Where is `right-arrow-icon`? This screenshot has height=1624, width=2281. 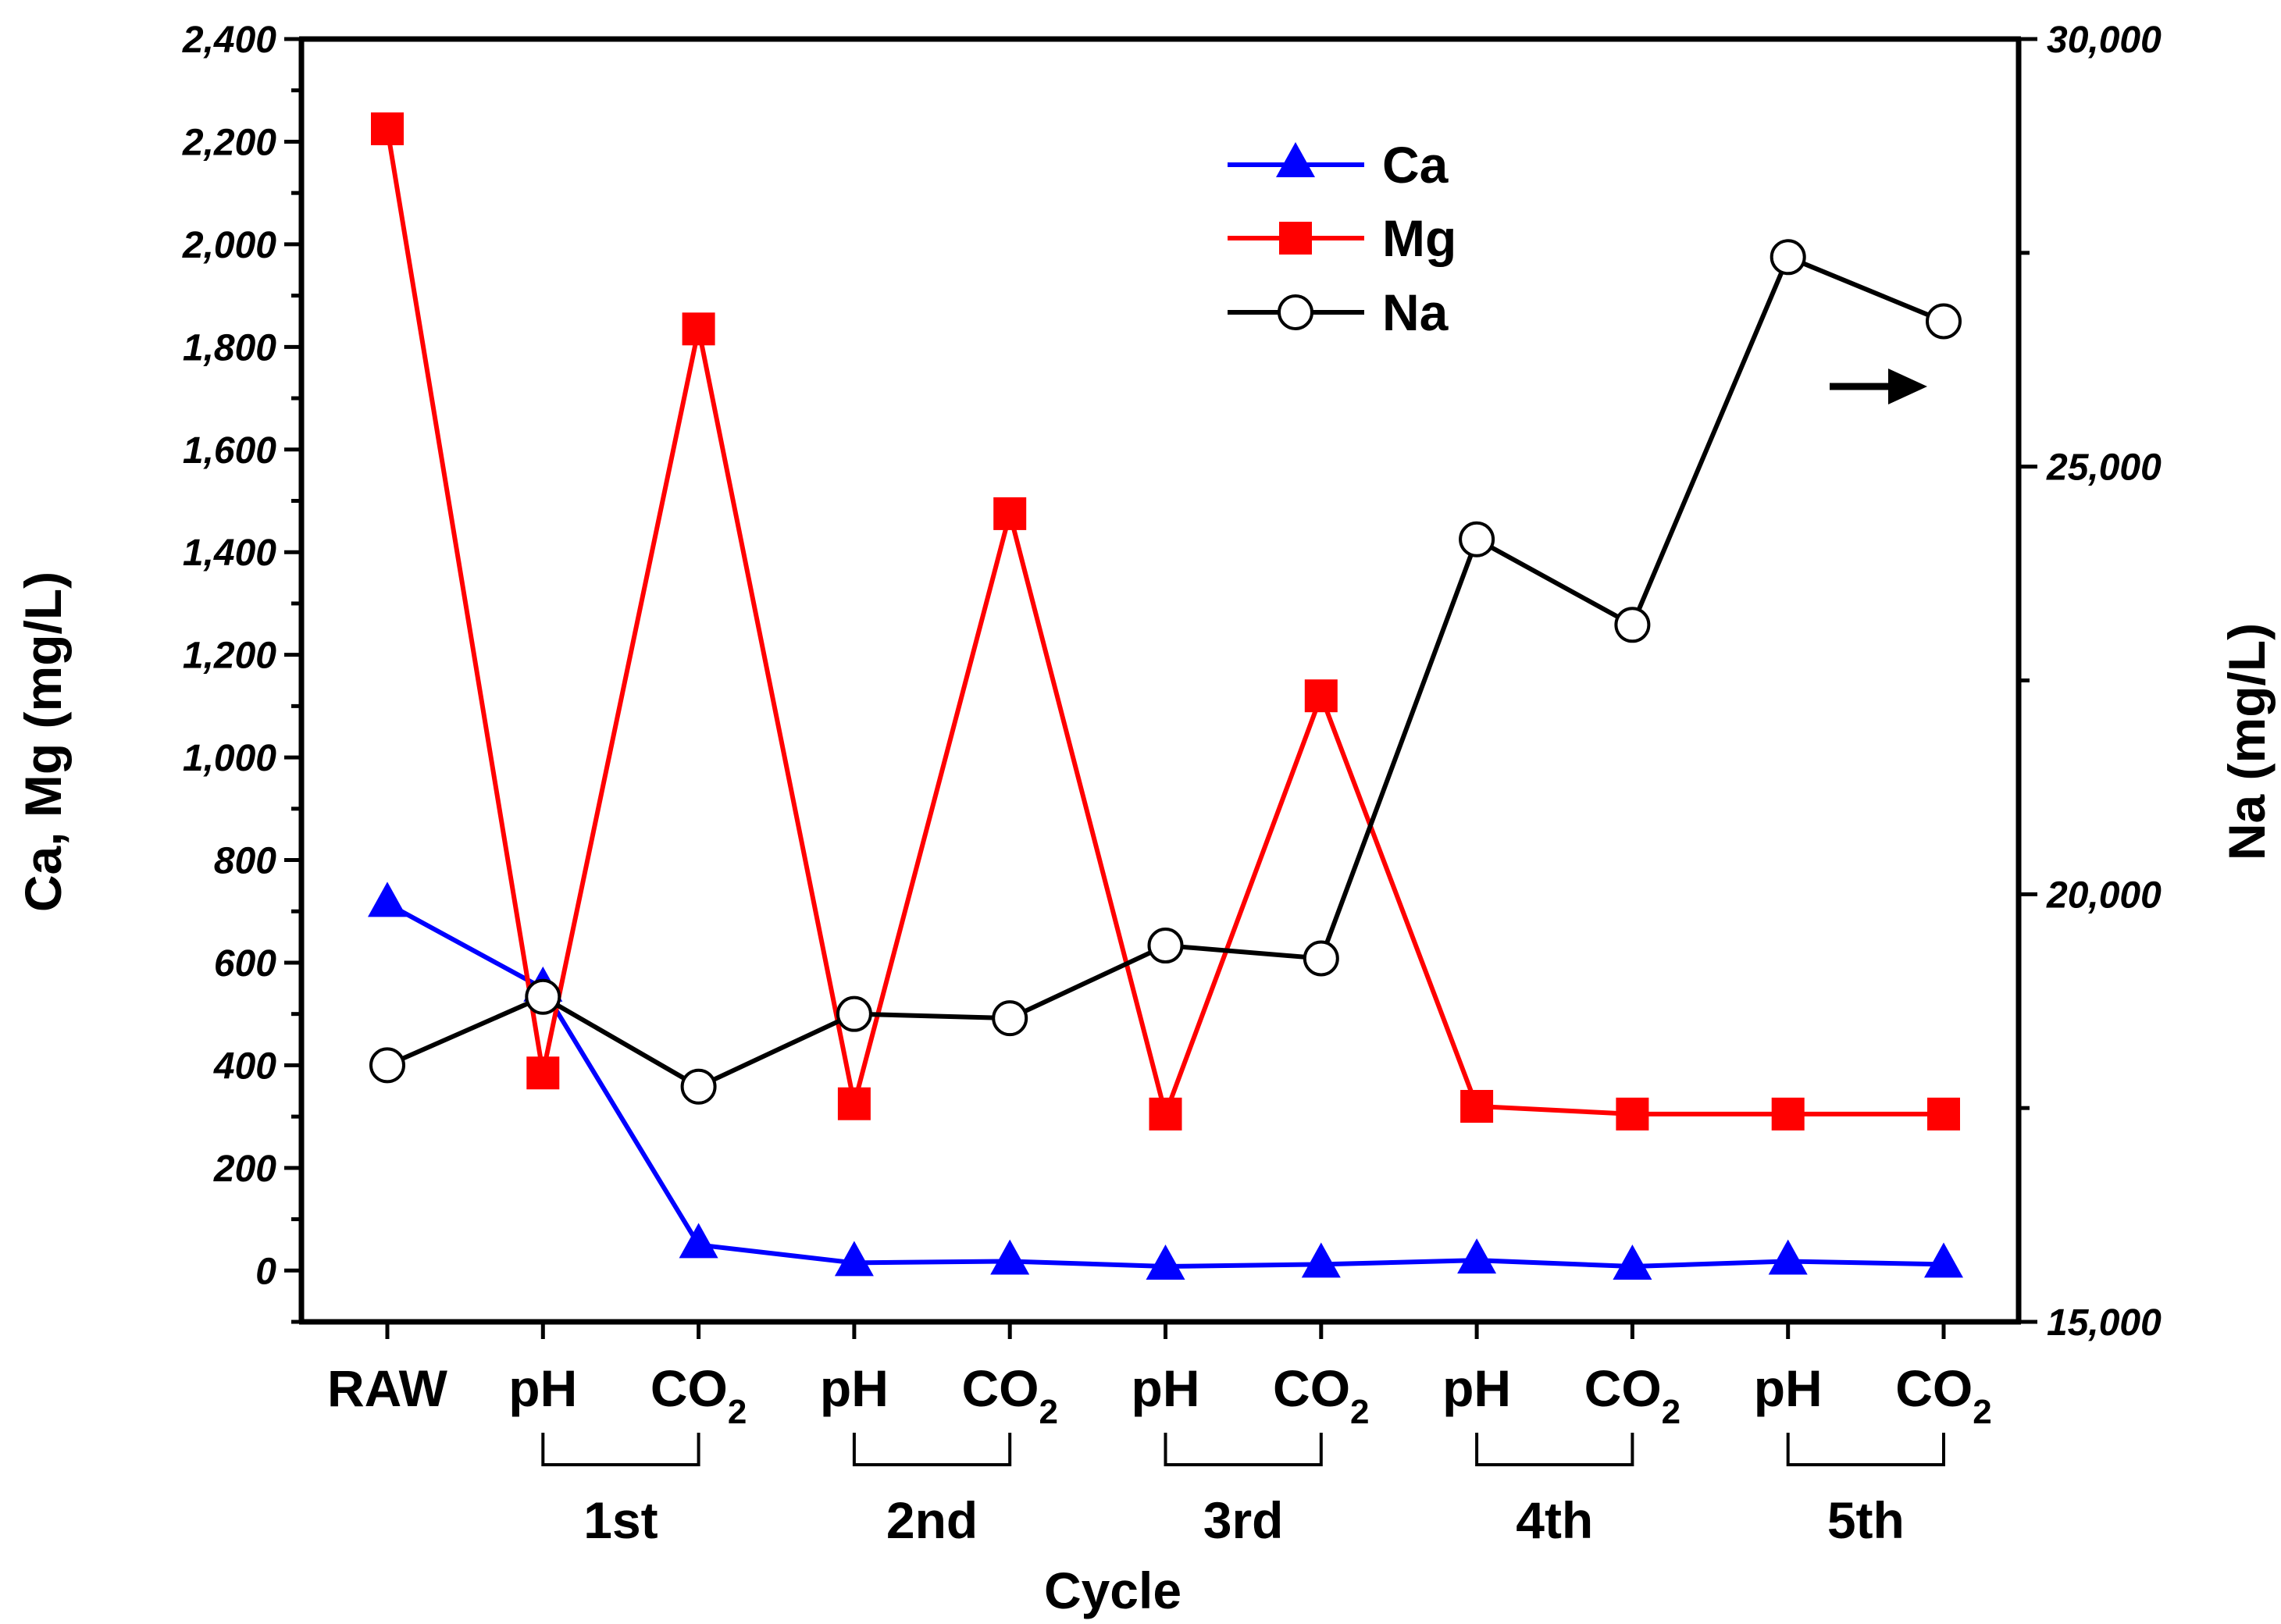 right-arrow-icon is located at coordinates (1878, 386).